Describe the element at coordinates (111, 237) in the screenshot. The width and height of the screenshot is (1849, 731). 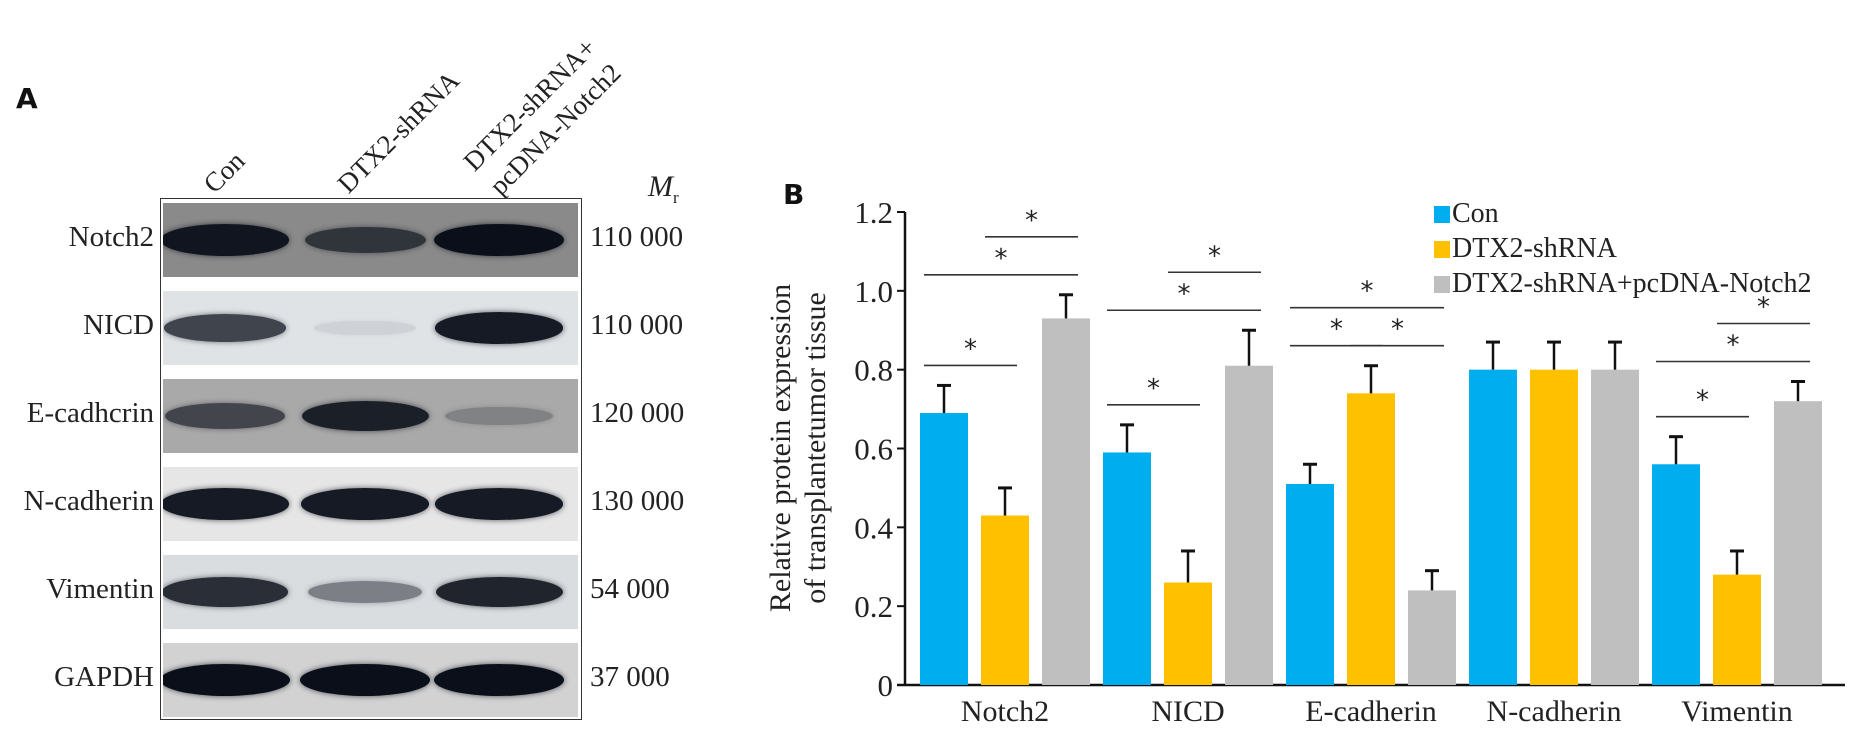
I see `row-label-notch2: Notch2` at that location.